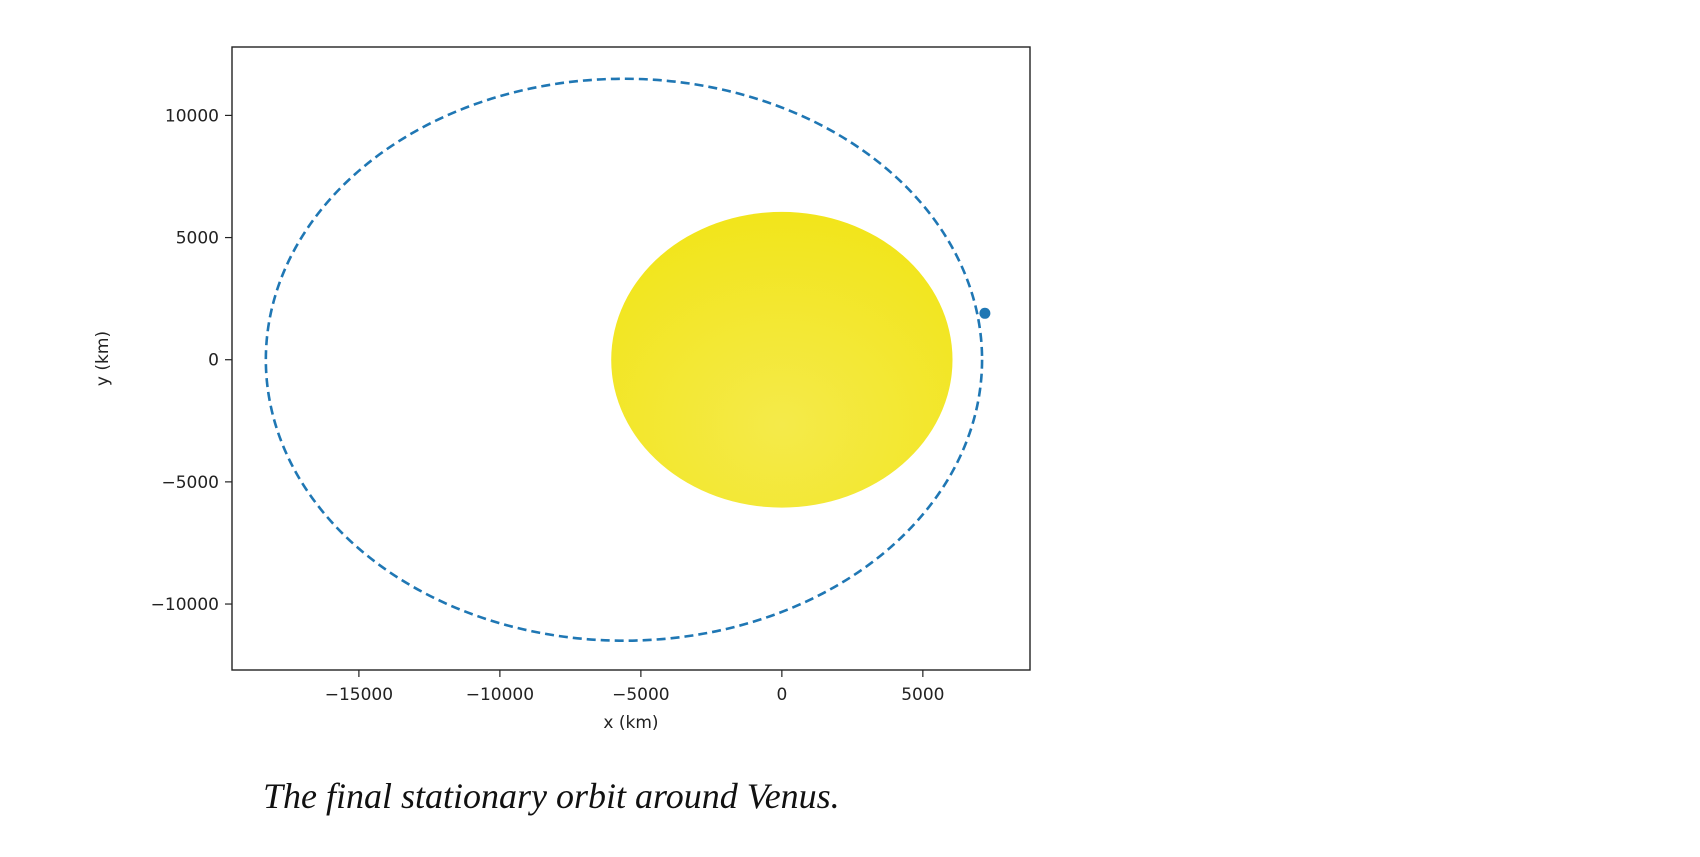 The image size is (1700, 857). I want to click on x-tick-label: −10000, so click(500, 695).